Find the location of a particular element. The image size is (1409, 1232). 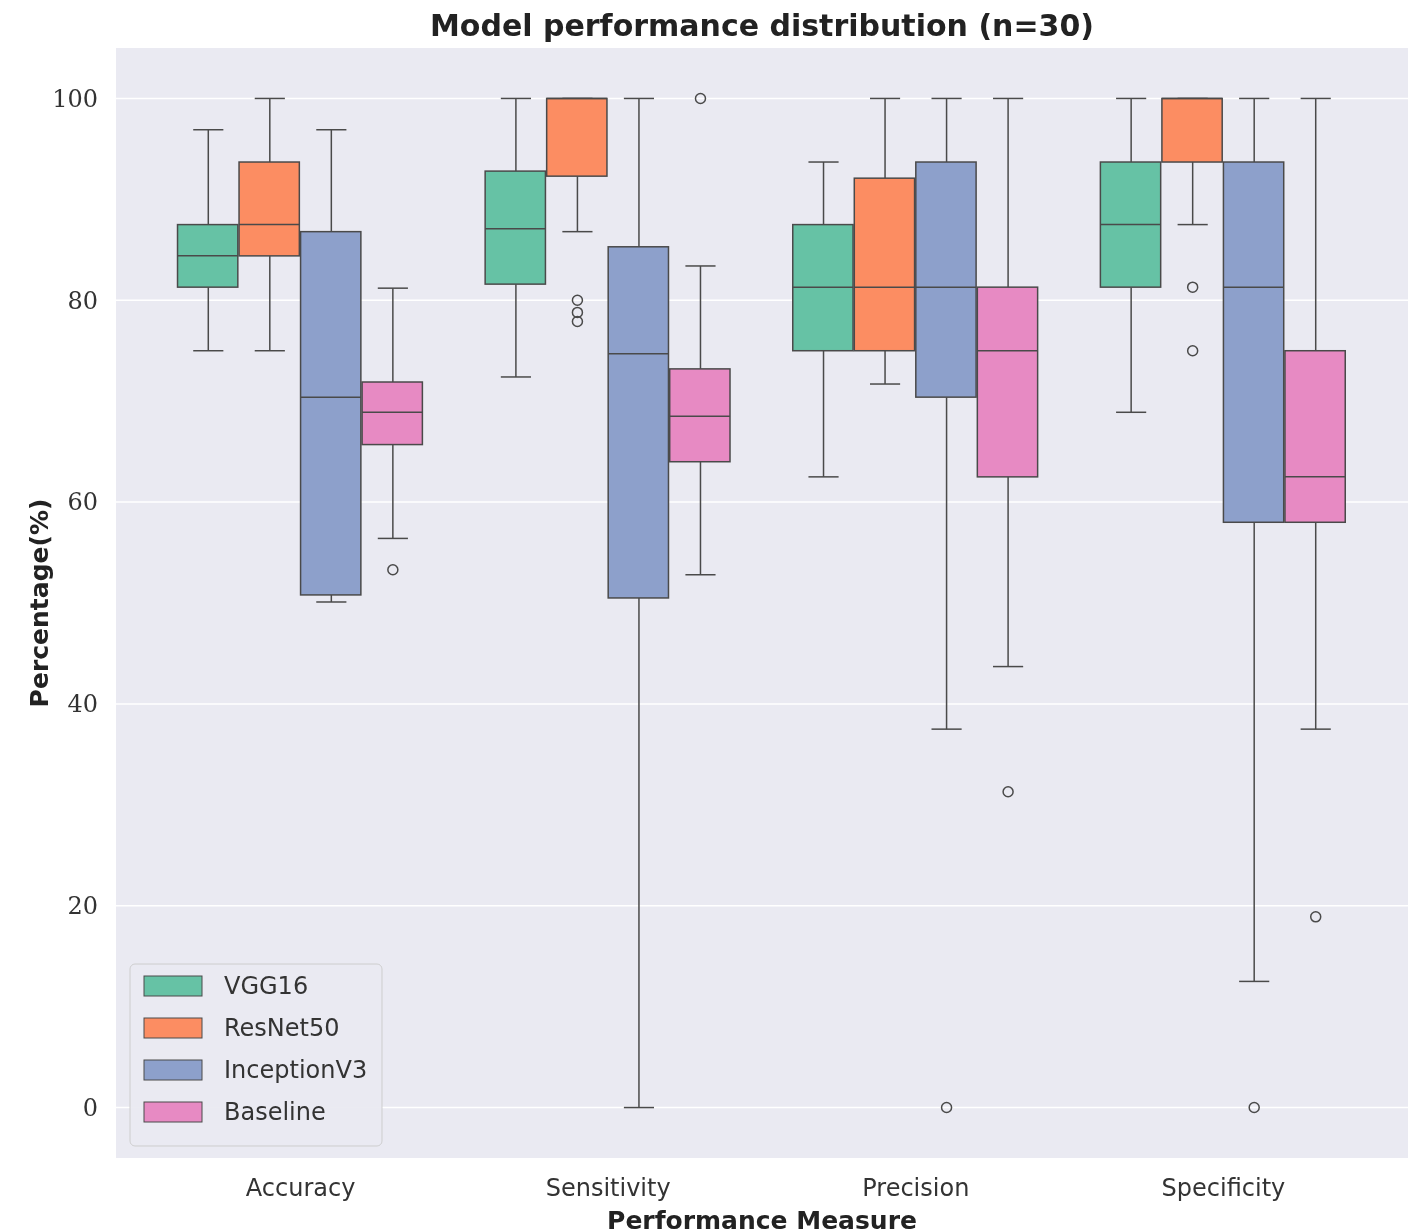

y-tick-label: 80 is located at coordinates (82, 300).